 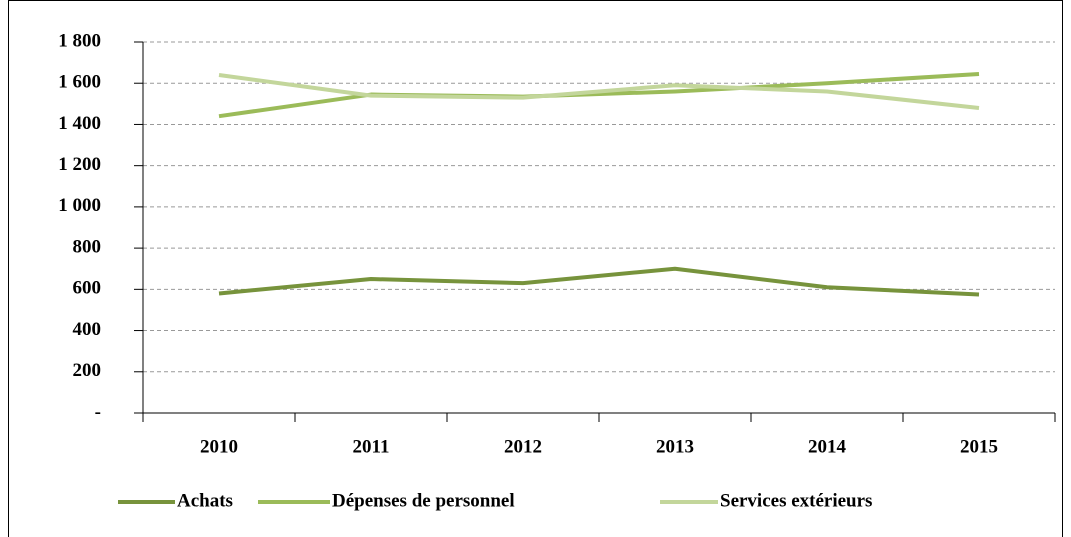 I want to click on x-tick-label: 2014, so click(x=827, y=446).